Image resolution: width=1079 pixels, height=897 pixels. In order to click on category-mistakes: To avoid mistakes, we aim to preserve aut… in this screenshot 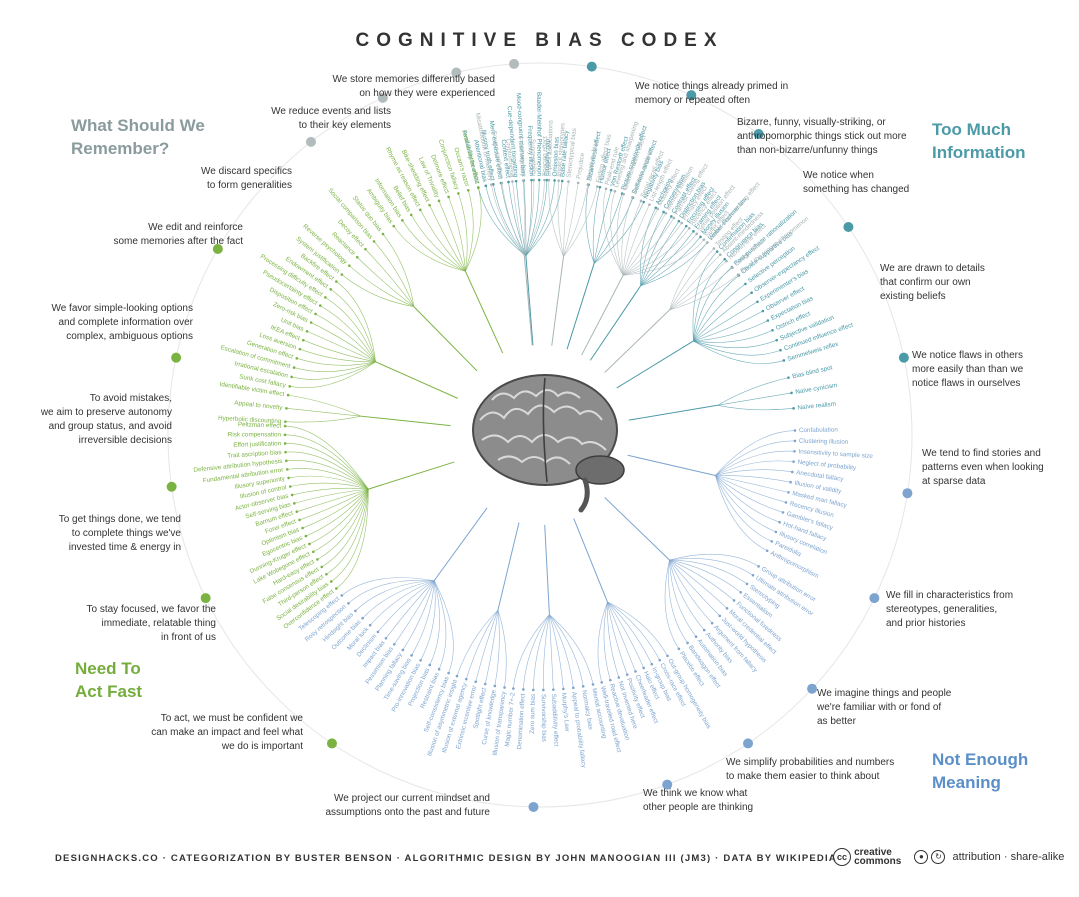, I will do `click(106, 419)`.